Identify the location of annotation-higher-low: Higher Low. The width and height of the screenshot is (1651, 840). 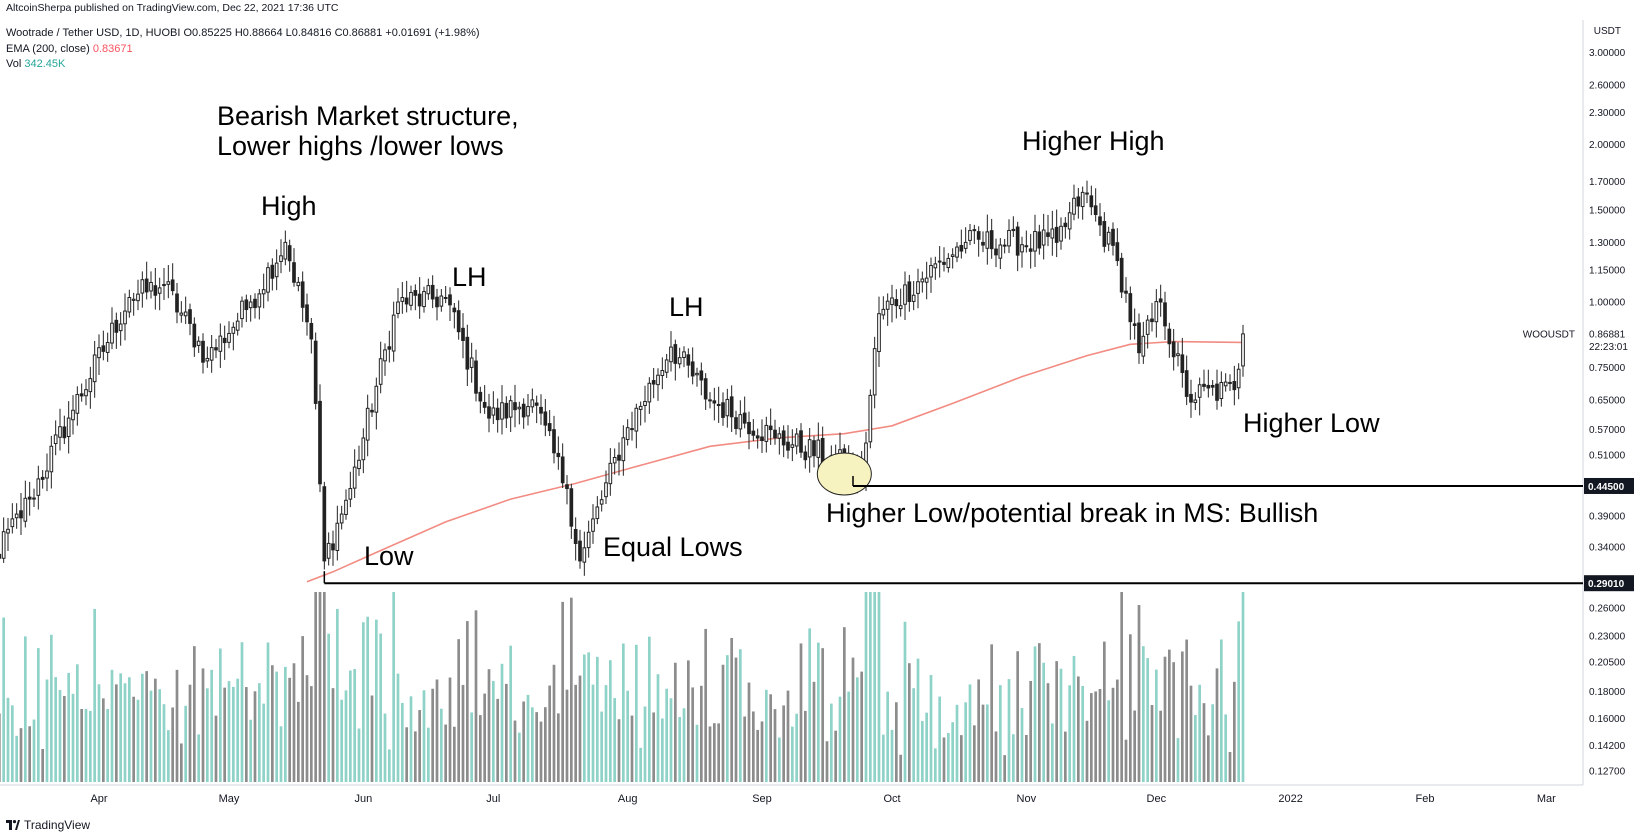
(1311, 423).